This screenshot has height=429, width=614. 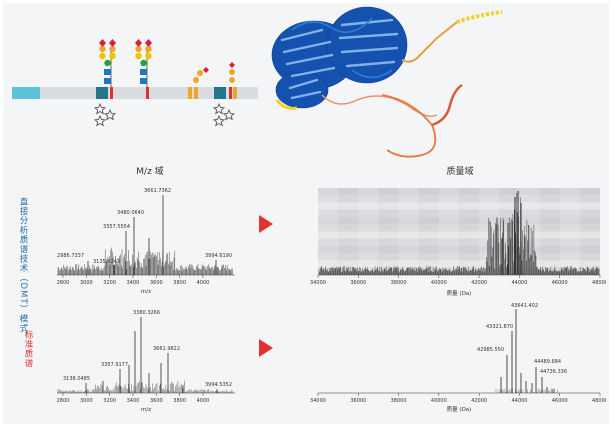 I want to click on signal-domain, so click(x=26, y=93).